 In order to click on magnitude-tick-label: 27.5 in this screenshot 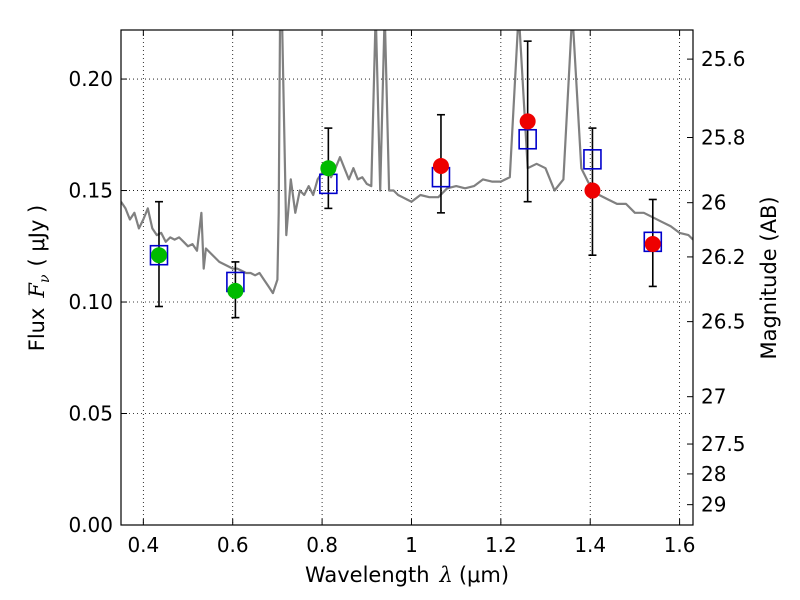, I will do `click(723, 444)`.